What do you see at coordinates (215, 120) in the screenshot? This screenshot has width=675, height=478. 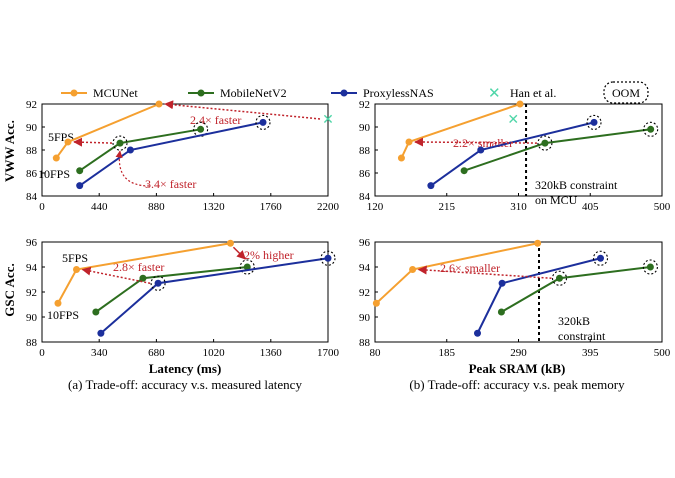 I see `annotation-2-4x-faster: 2.4× faster` at bounding box center [215, 120].